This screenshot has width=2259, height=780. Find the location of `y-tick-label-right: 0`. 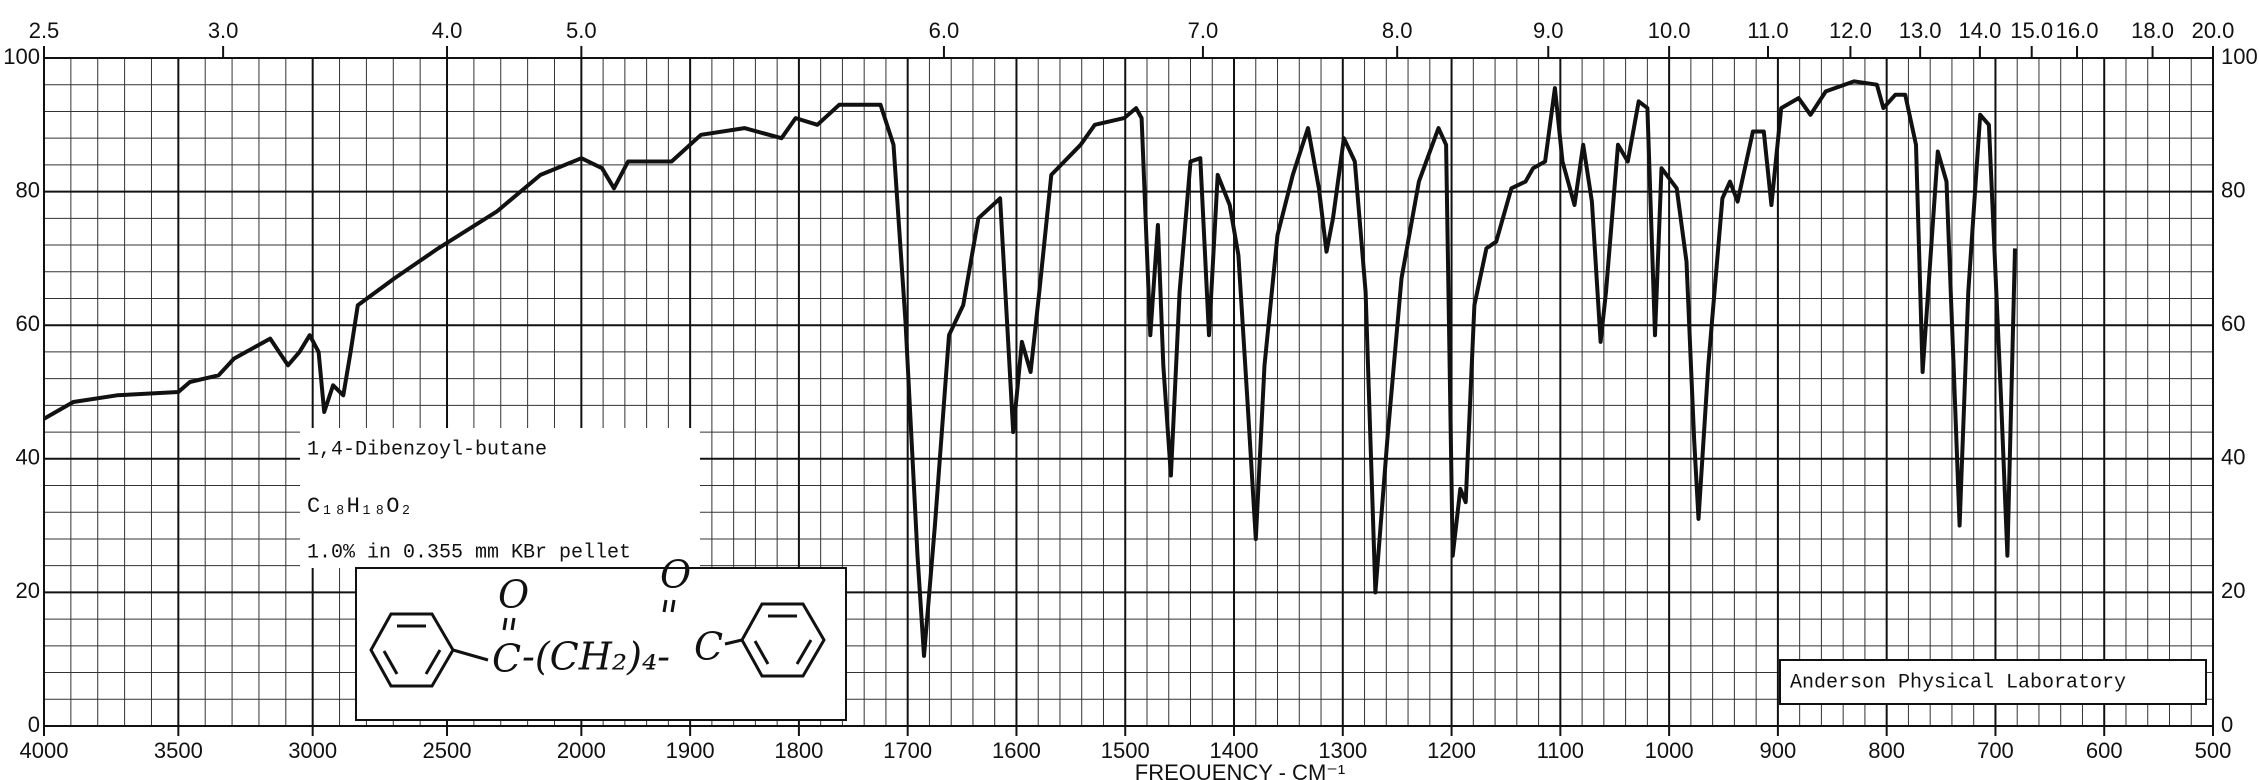

y-tick-label-right: 0 is located at coordinates (2227, 724).